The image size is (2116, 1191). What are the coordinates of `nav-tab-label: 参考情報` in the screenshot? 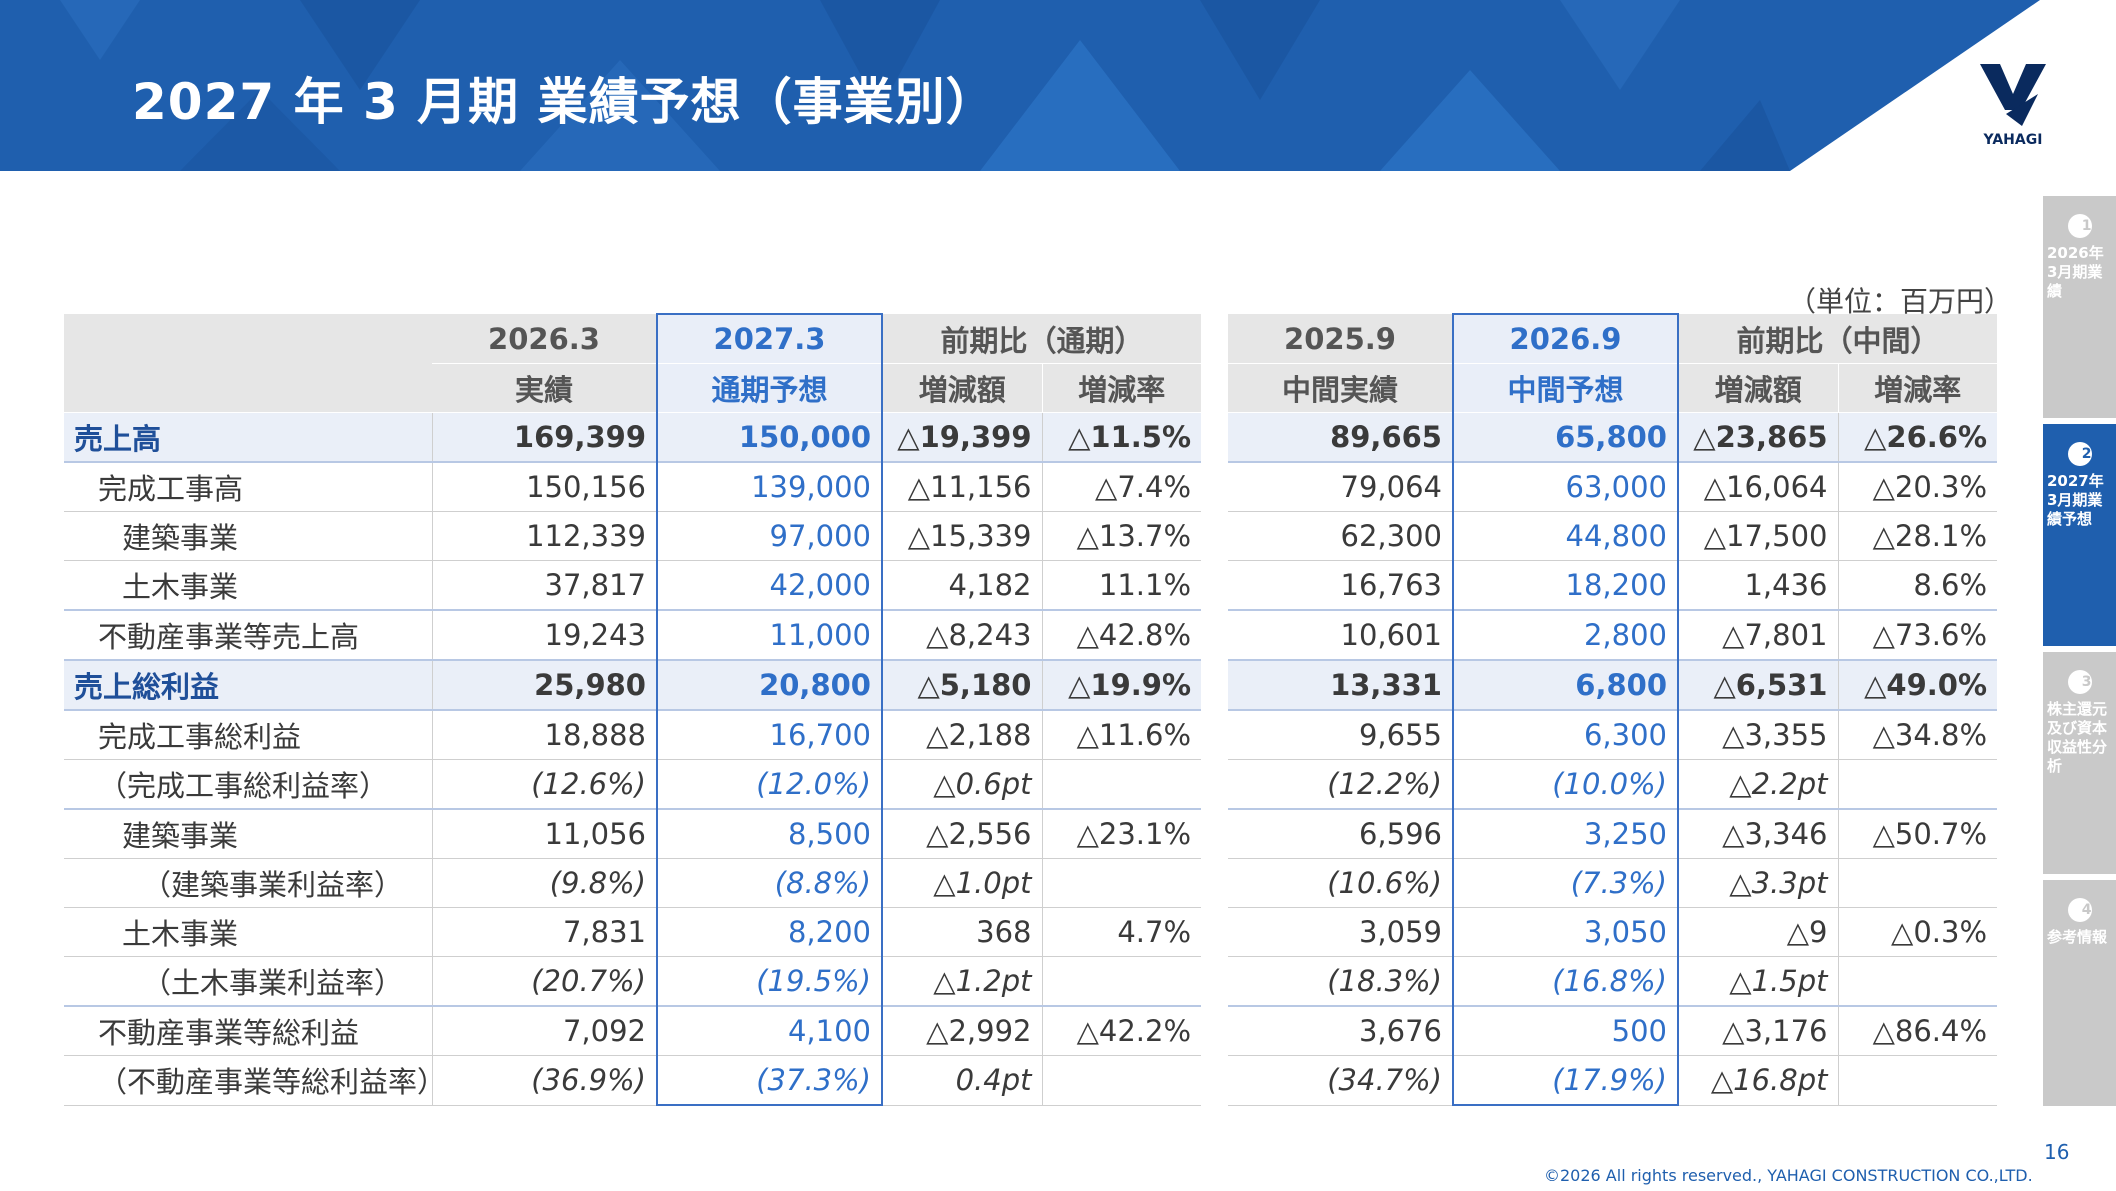 It's located at (2077, 937).